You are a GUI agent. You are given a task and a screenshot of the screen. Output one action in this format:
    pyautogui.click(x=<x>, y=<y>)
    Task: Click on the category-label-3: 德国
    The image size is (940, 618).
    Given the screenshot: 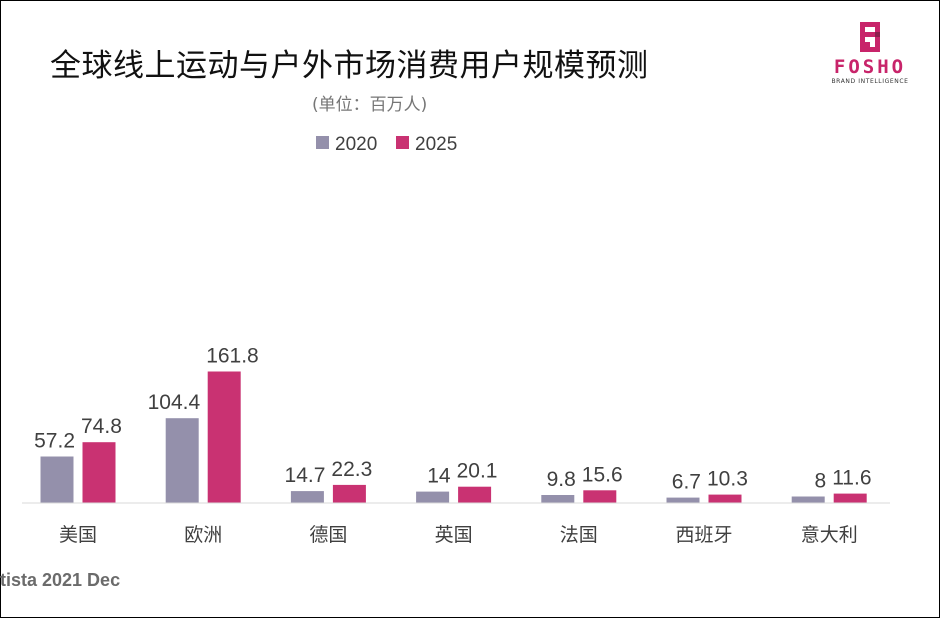 What is the action you would take?
    pyautogui.click(x=328, y=535)
    